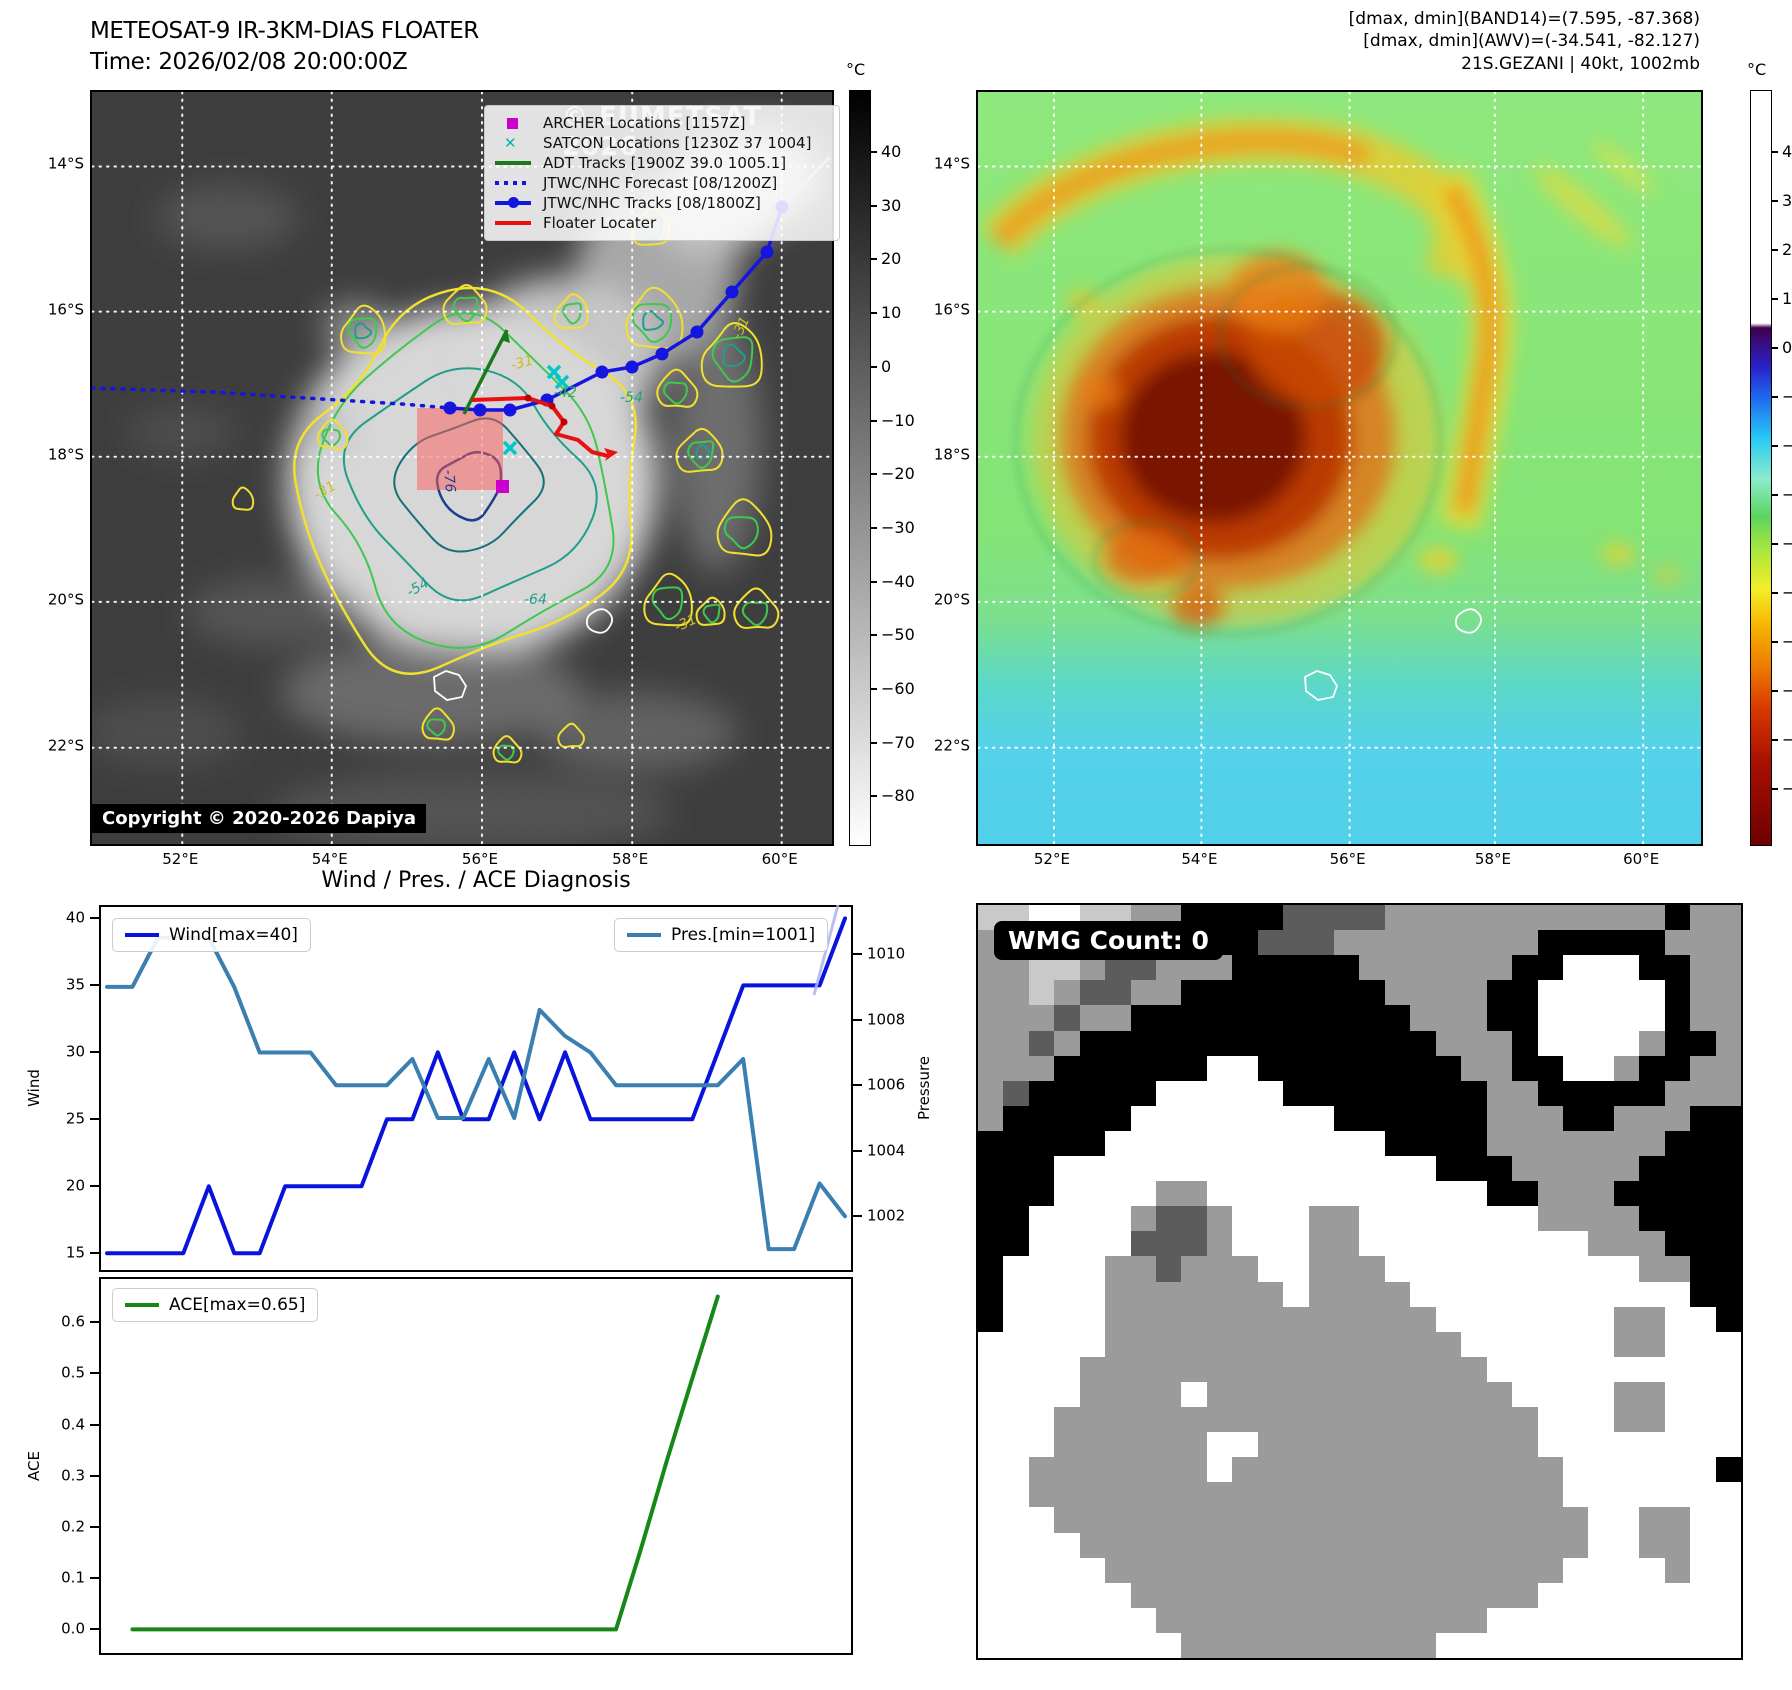 The height and width of the screenshot is (1690, 1792). What do you see at coordinates (1228, 442) in the screenshot?
I see `enh-contour-wisps` at bounding box center [1228, 442].